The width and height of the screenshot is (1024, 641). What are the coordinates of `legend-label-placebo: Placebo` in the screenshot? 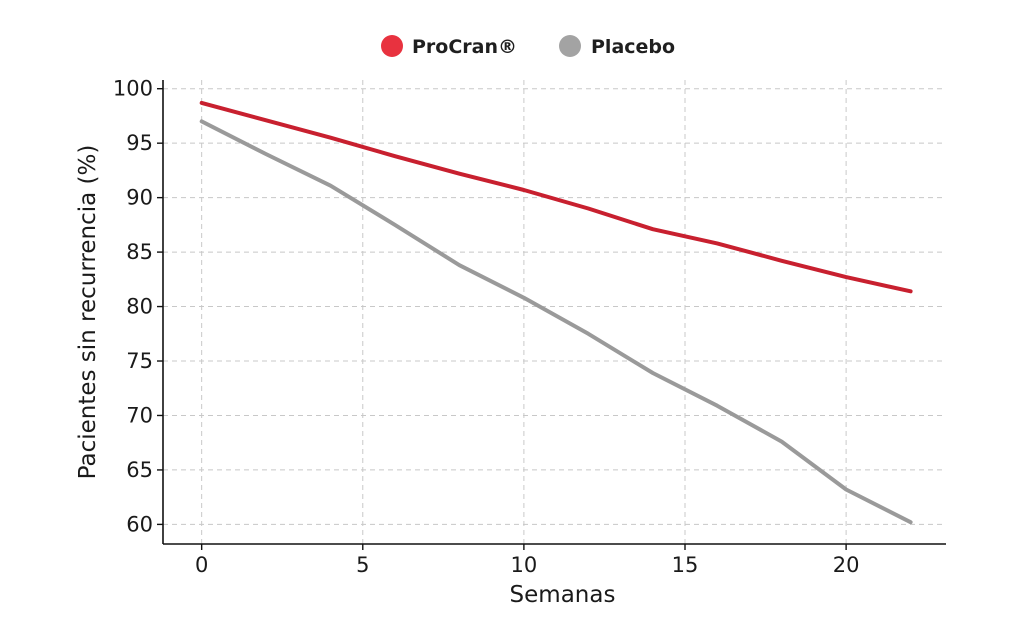 It's located at (633, 47).